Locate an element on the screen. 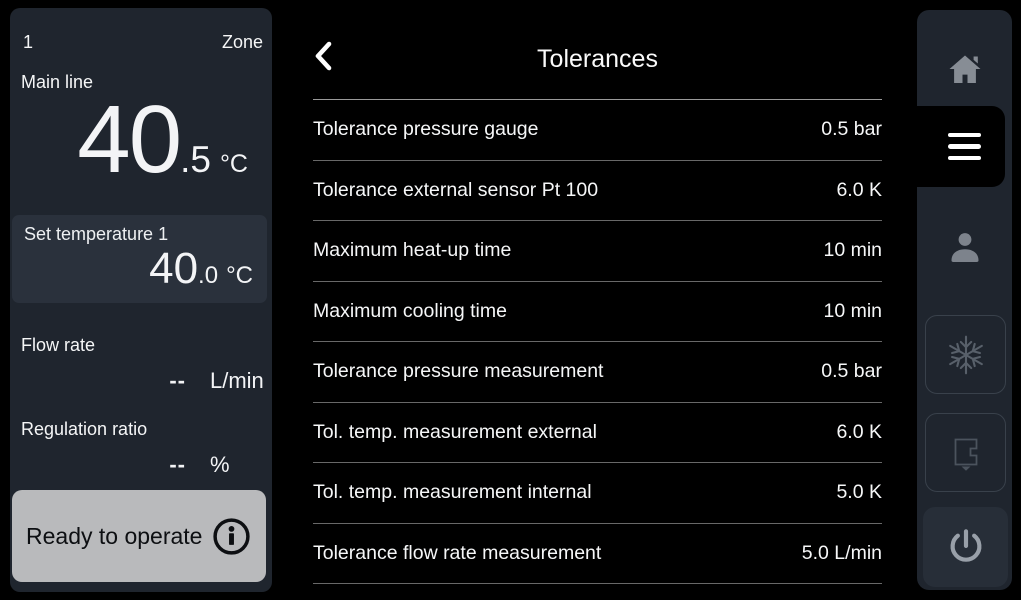 The width and height of the screenshot is (1021, 600). row-label: Tolerance flow rate measurement is located at coordinates (457, 552).